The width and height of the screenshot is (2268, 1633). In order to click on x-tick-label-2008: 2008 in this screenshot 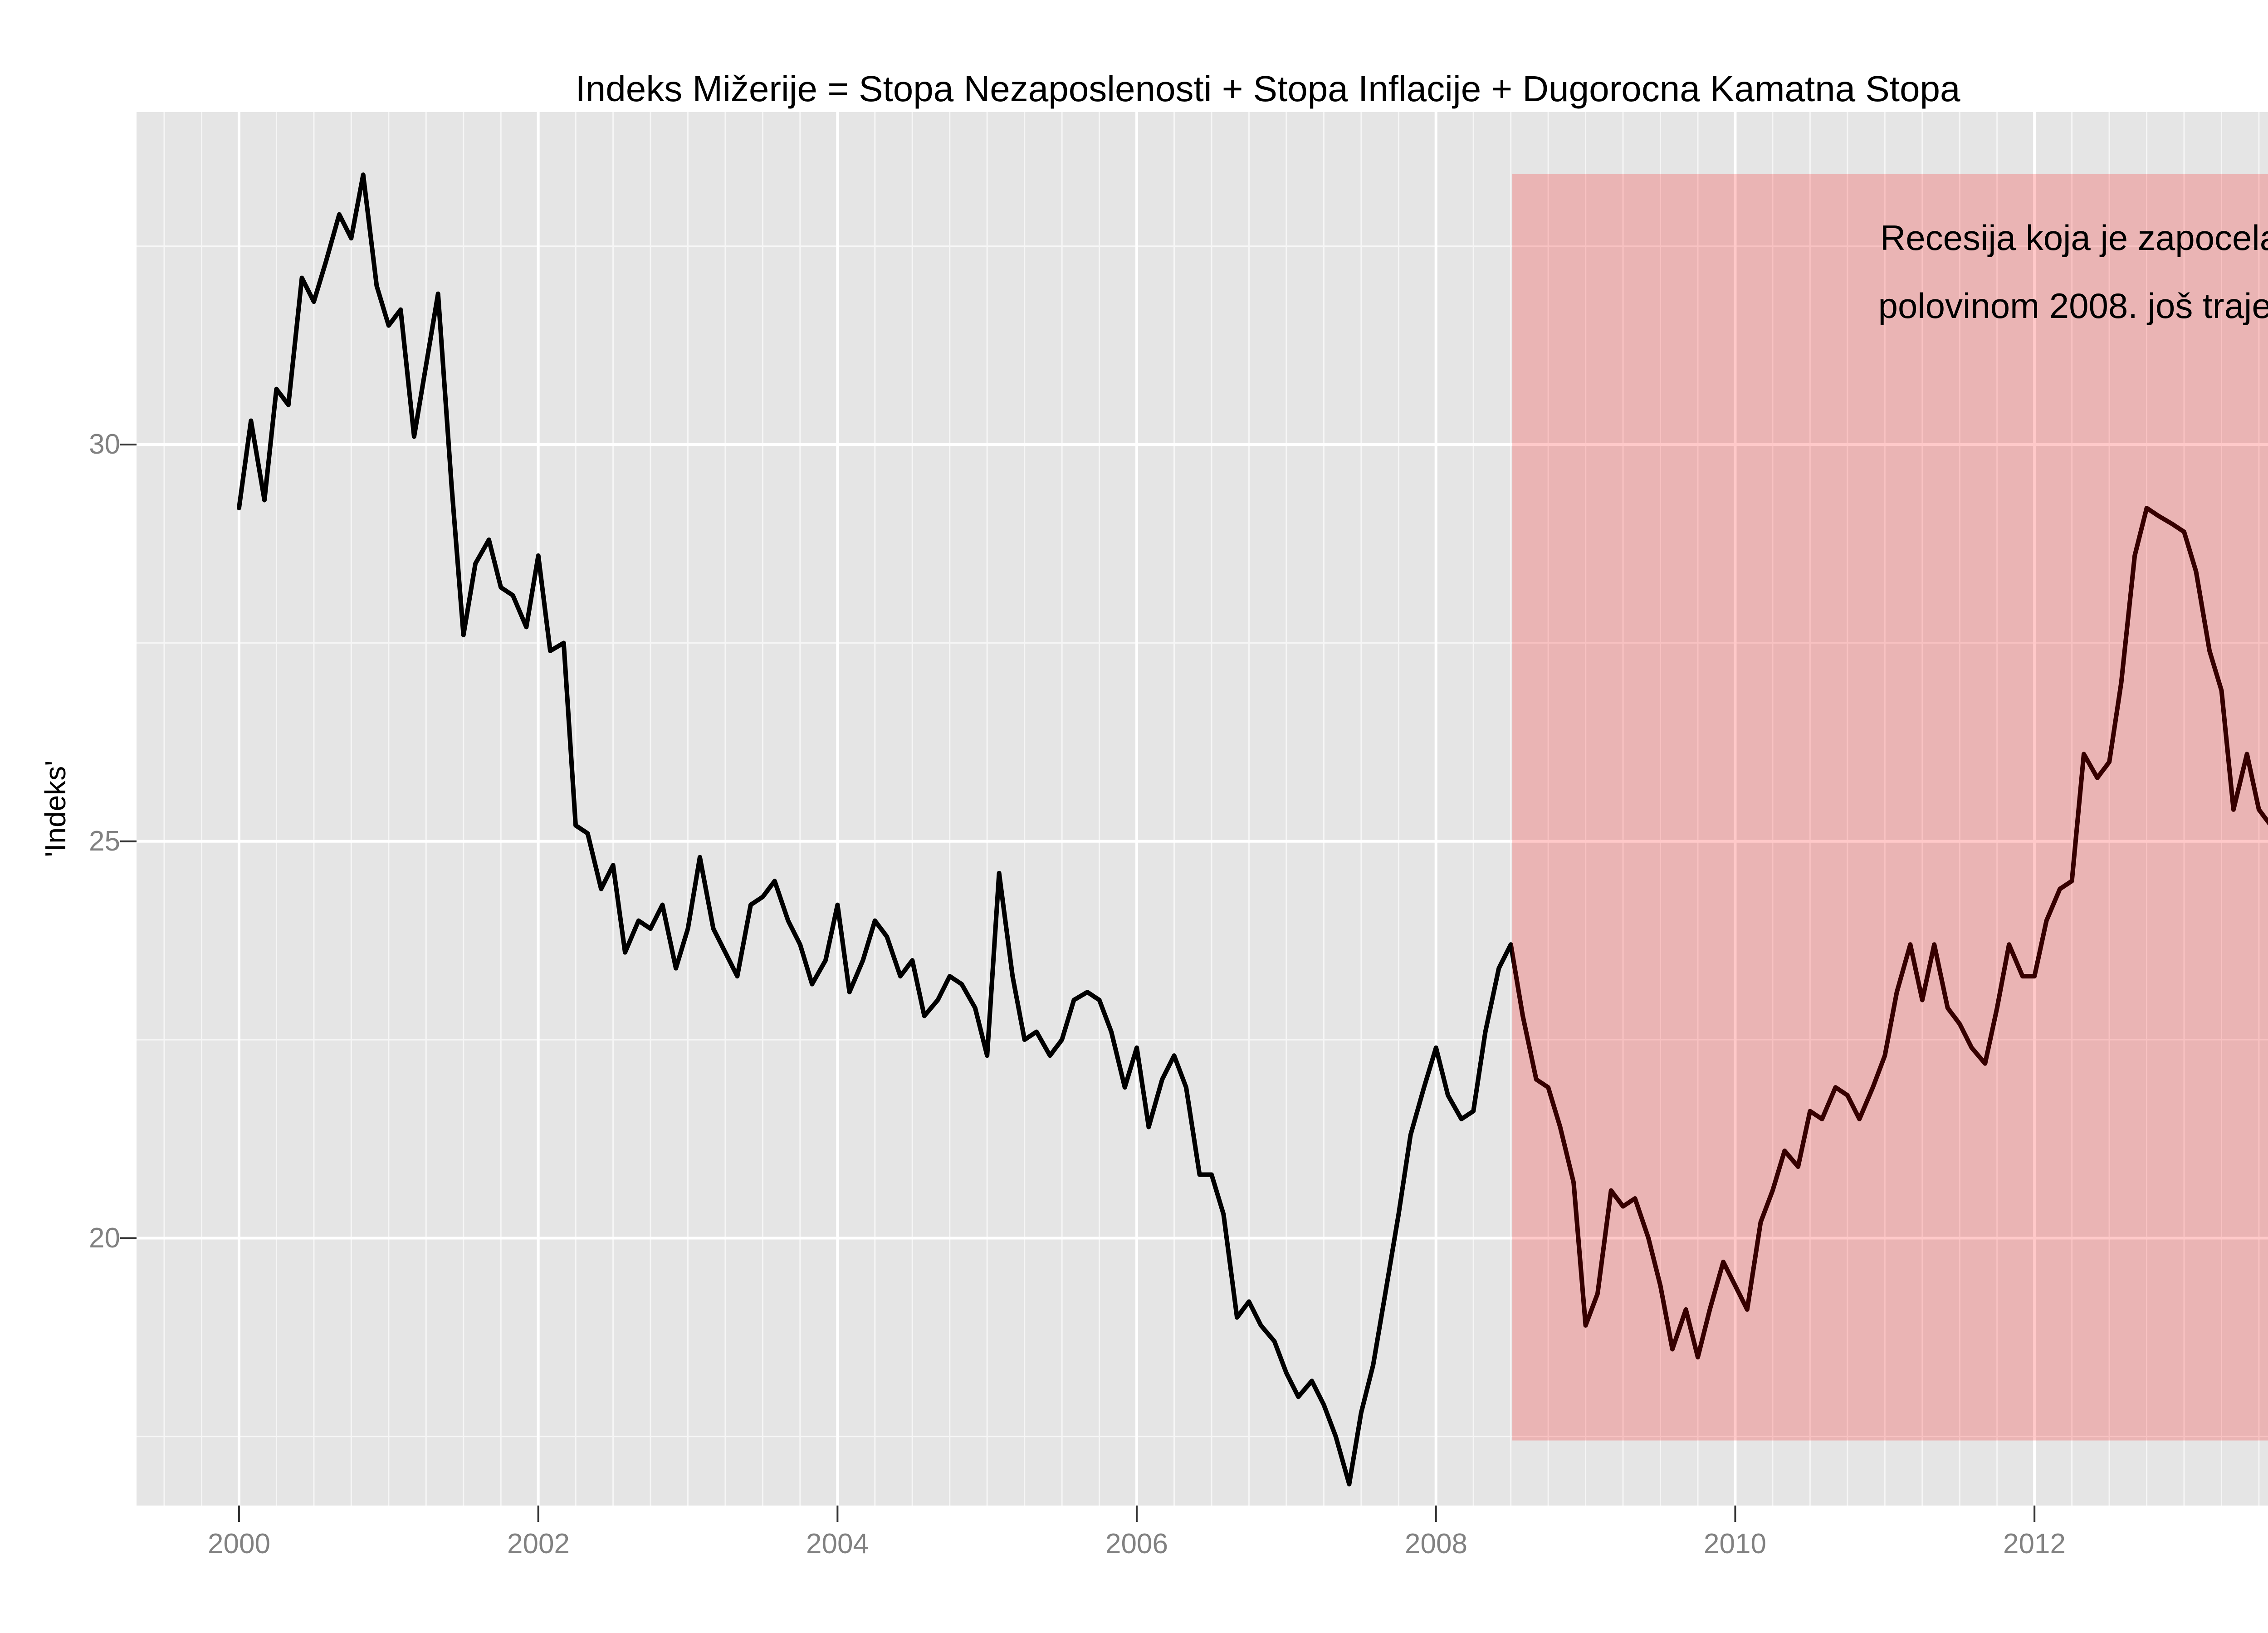, I will do `click(1436, 1544)`.